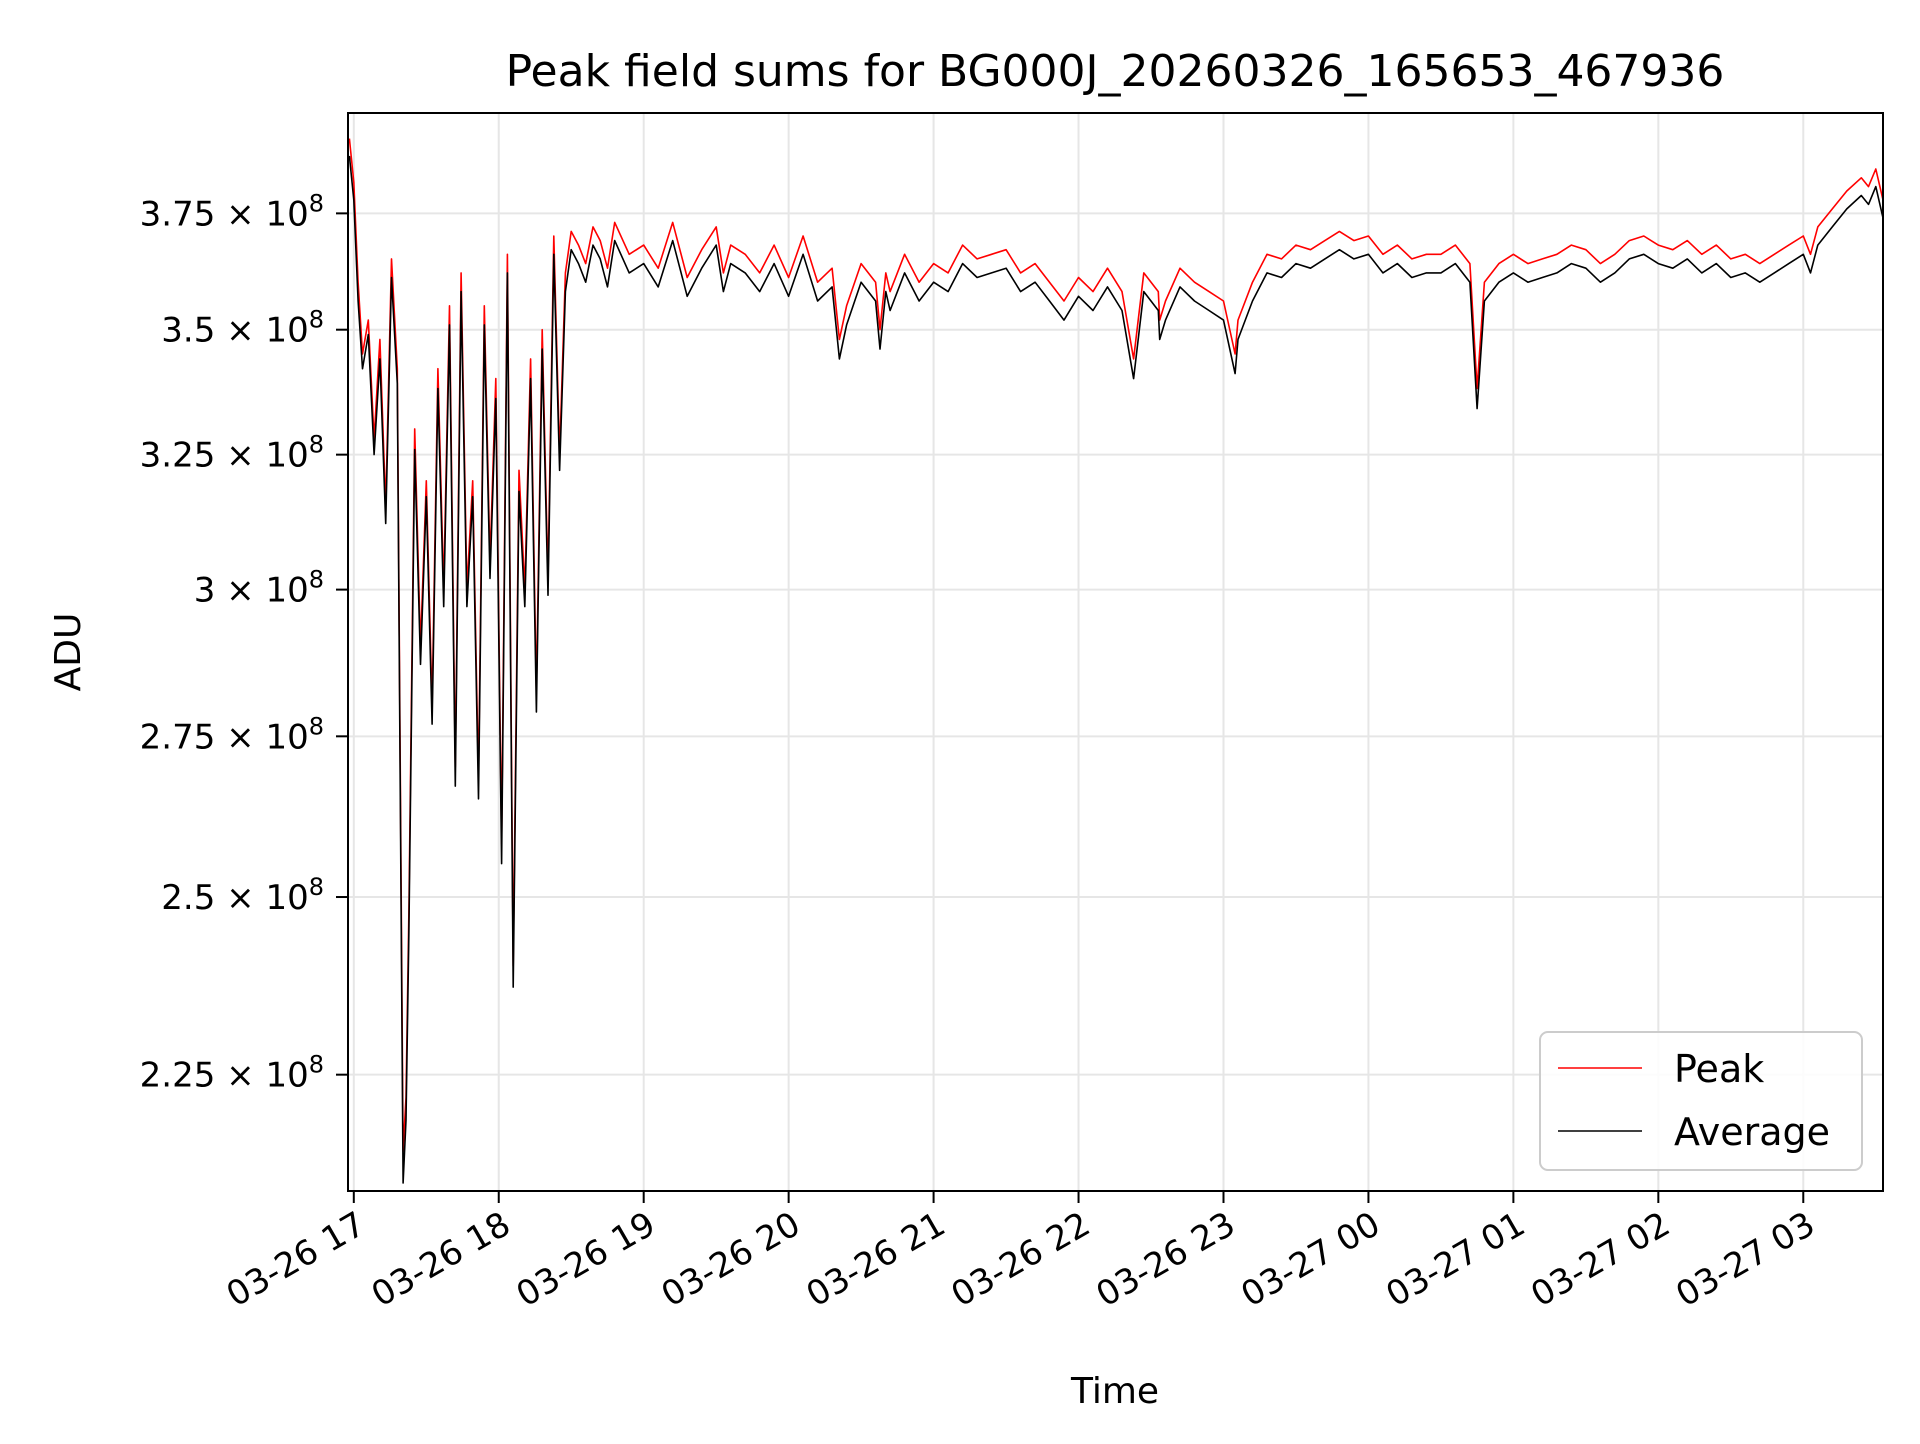 This screenshot has width=1920, height=1444. Describe the element at coordinates (1719, 1069) in the screenshot. I see `legend-label-peak: Peak` at that location.